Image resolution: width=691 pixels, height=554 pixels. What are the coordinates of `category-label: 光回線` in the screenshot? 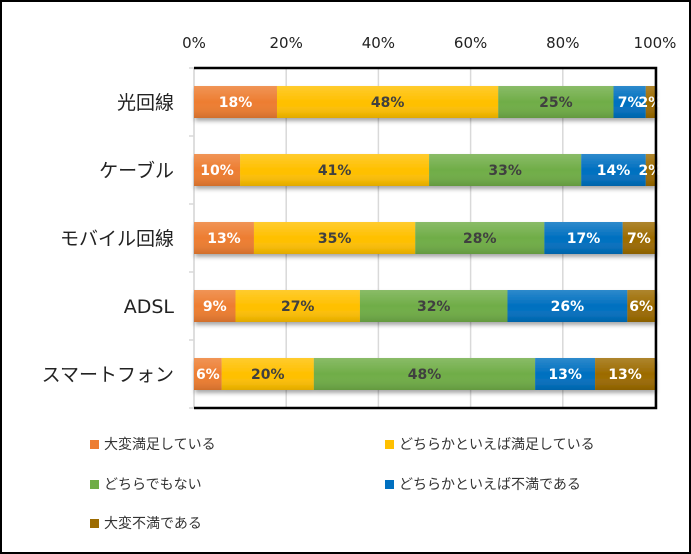 It's located at (145, 103).